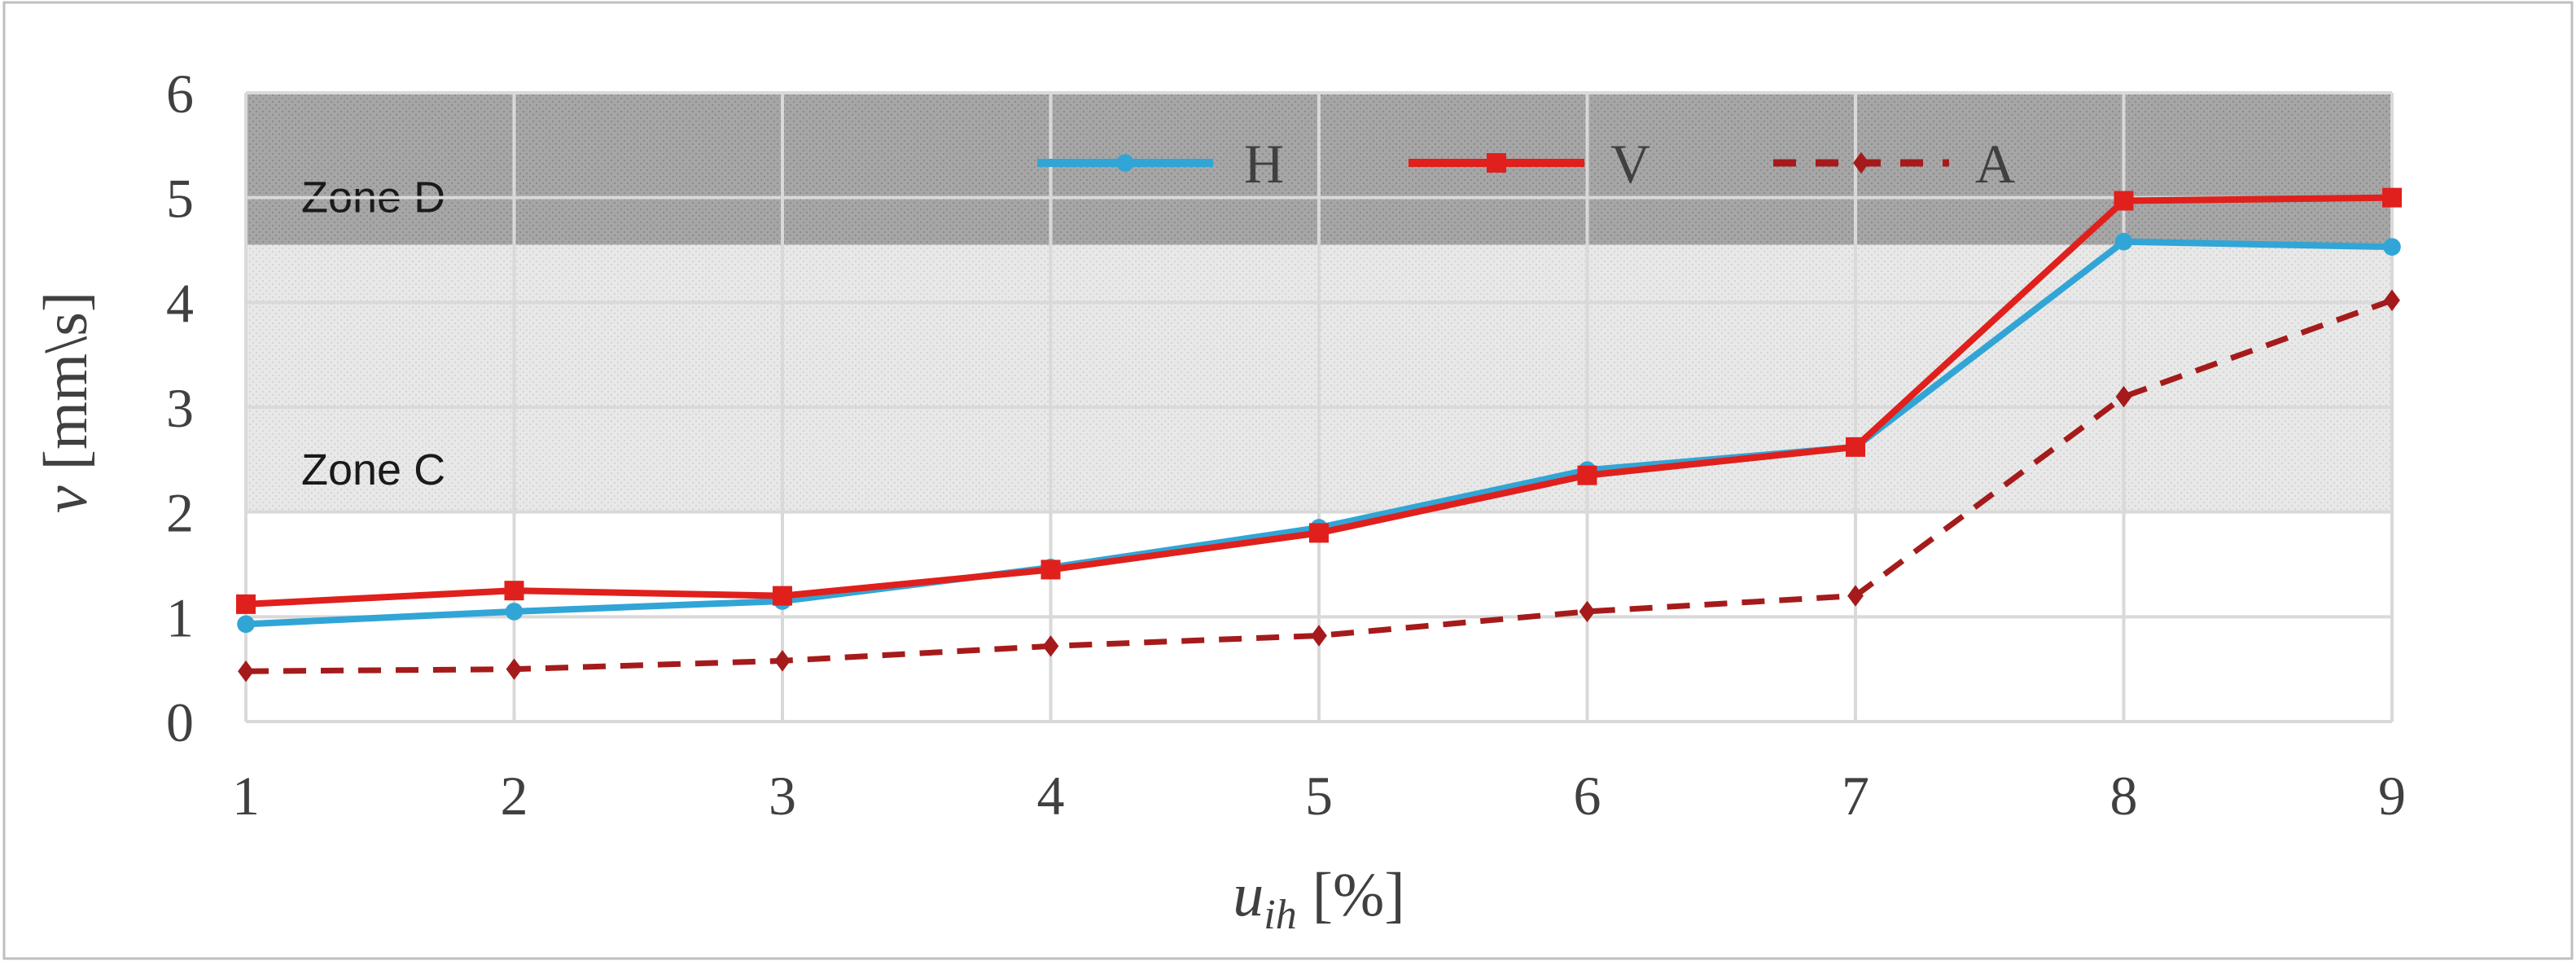  I want to click on zone-label-c: Zone C, so click(373, 469).